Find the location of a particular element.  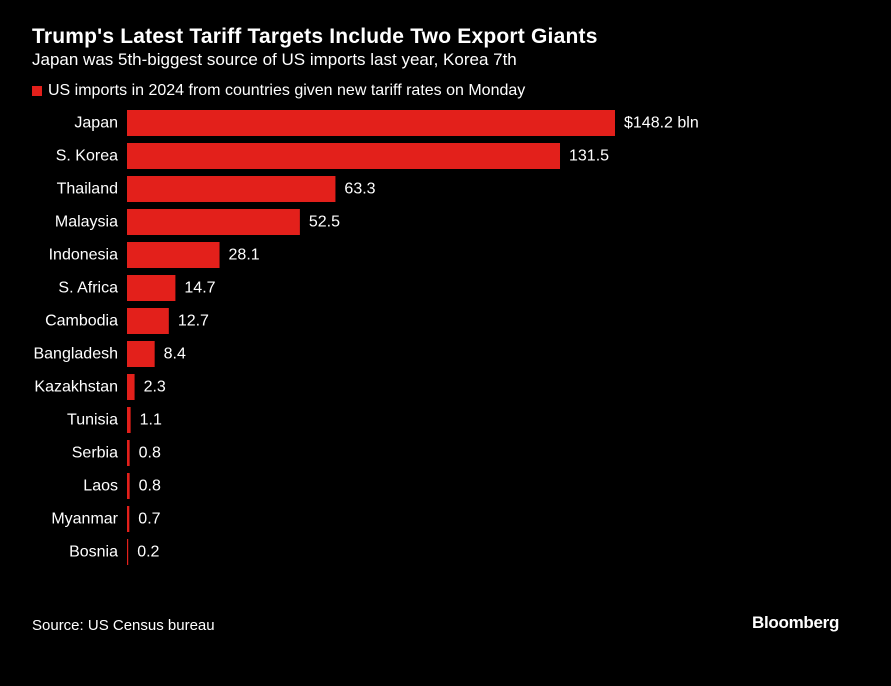

value-label: 2.3 is located at coordinates (155, 387).